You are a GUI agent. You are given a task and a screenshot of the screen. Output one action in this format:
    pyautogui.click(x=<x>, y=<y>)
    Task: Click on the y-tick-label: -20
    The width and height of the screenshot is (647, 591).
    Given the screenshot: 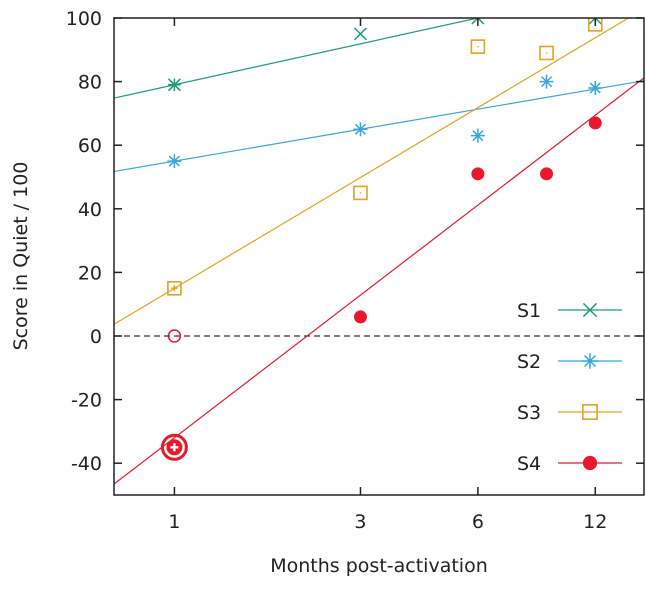 What is the action you would take?
    pyautogui.click(x=86, y=401)
    